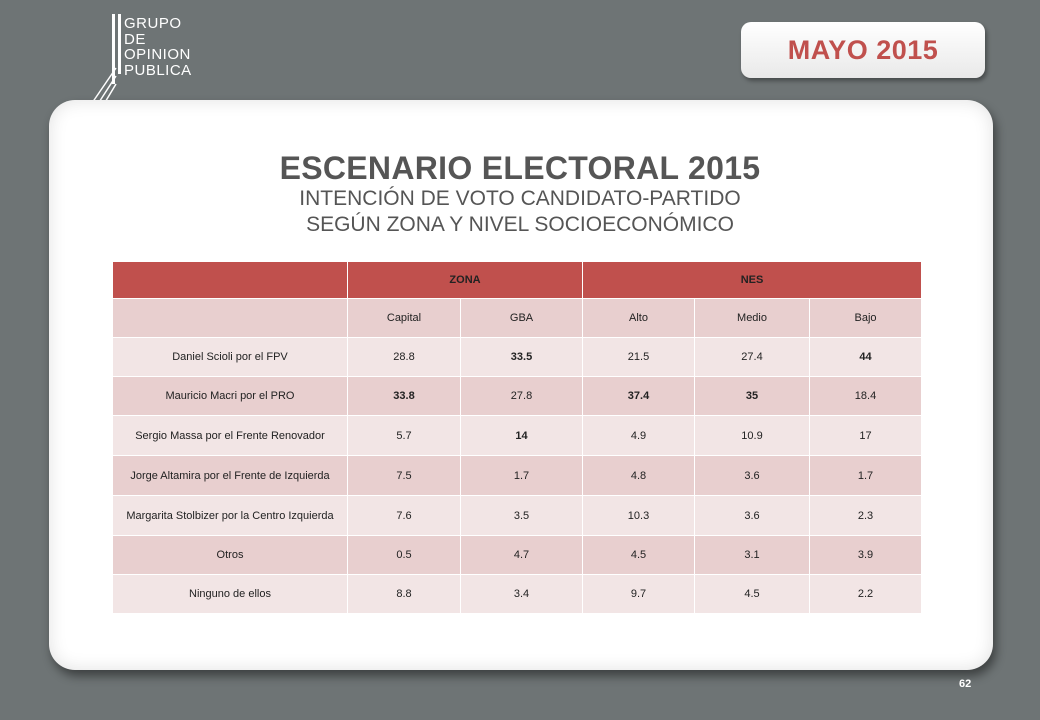 The image size is (1040, 720). Describe the element at coordinates (153, 23) in the screenshot. I see `logo-line: GRUPO` at that location.